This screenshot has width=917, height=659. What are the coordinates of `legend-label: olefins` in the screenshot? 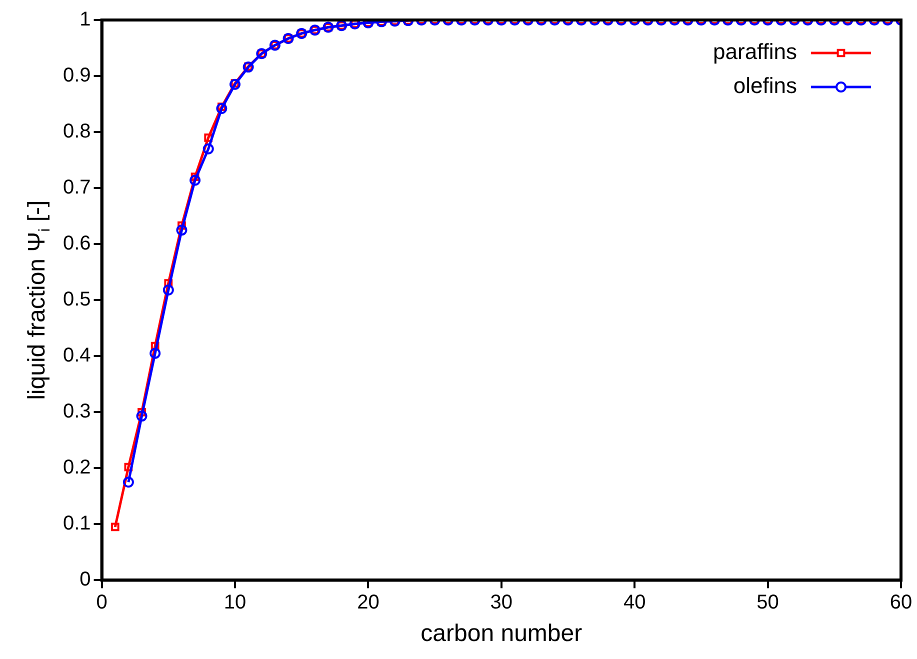 It's located at (765, 85).